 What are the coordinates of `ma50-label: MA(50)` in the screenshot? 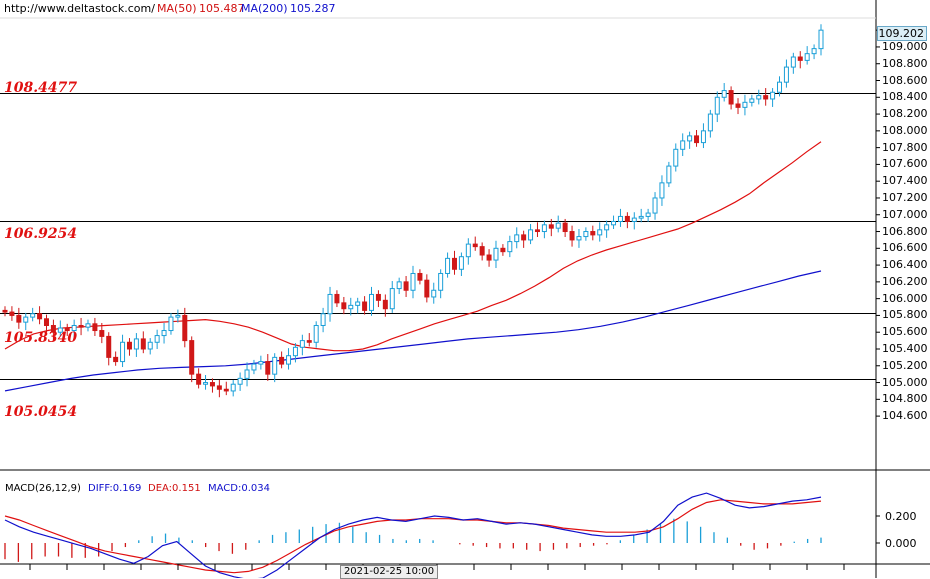 It's located at (177, 8).